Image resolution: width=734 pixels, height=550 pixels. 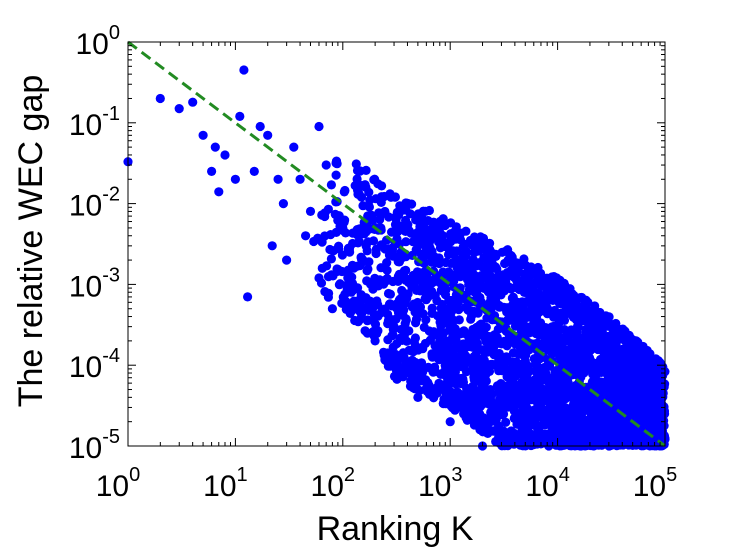 I want to click on x-tick-label: 103, so click(x=440, y=483).